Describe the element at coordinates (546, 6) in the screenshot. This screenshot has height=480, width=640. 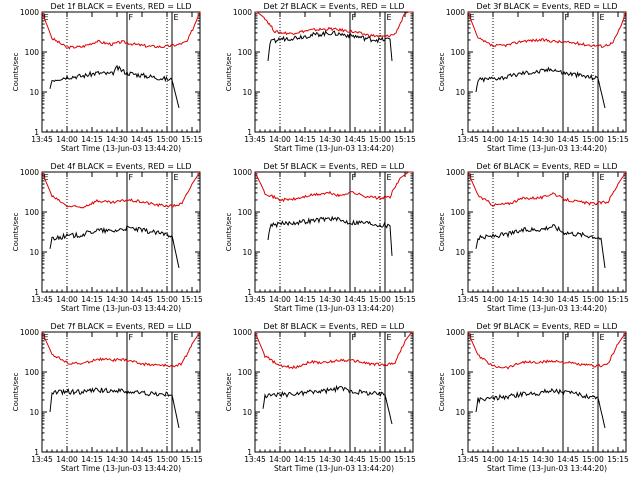
I see `panel-title: Det 3f BLACK = Events, RED = LLD` at that location.